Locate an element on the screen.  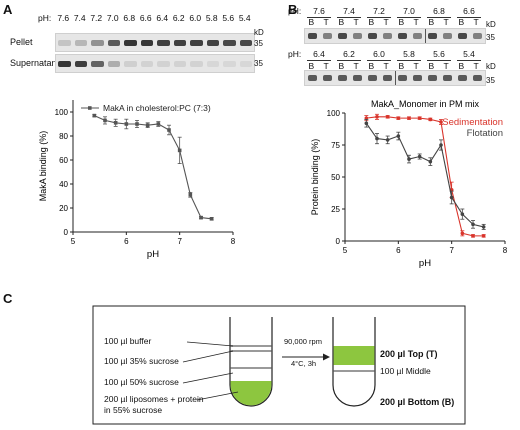
arrow-head is located at coordinates (326, 357).